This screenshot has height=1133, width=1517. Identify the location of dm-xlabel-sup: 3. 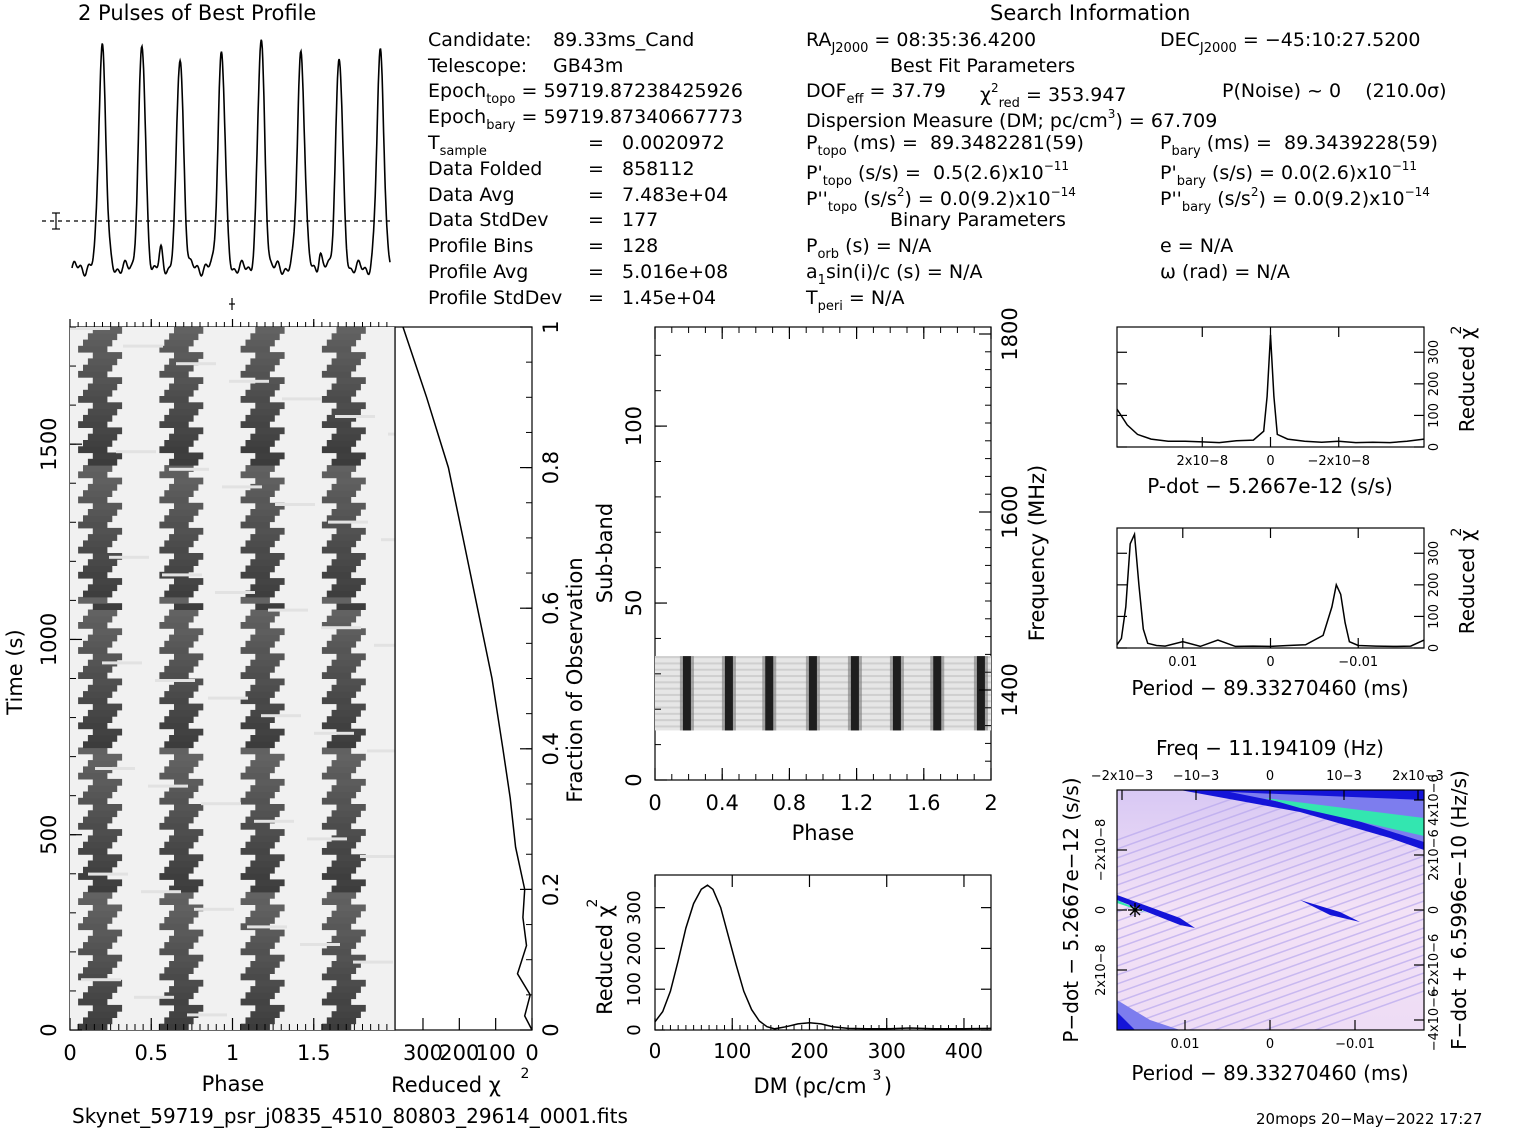
(877, 1076).